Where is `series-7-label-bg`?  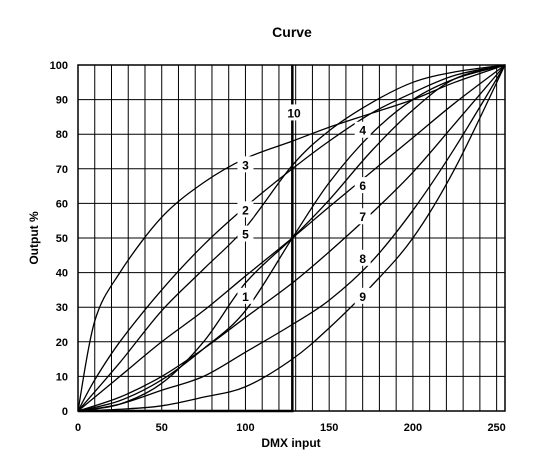 series-7-label-bg is located at coordinates (362, 216).